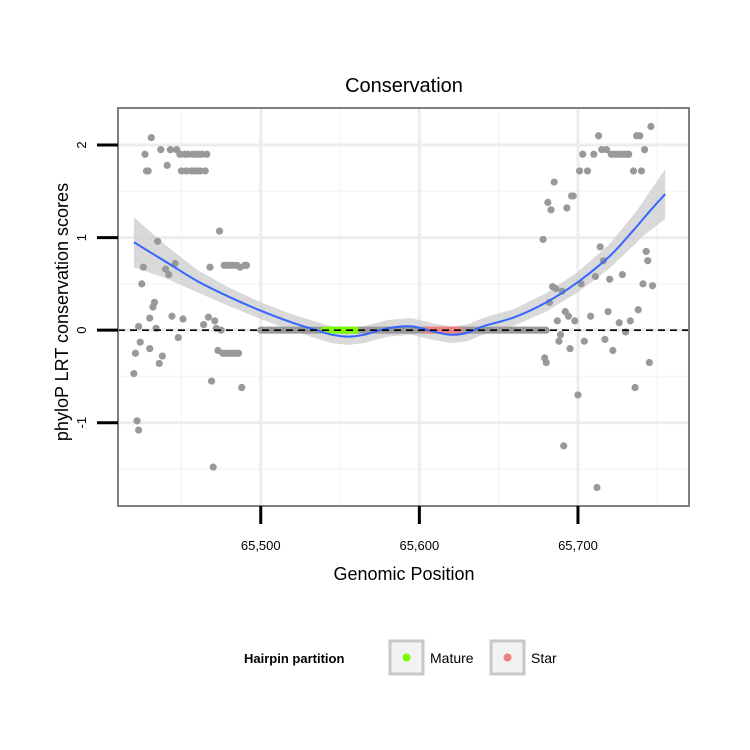 The height and width of the screenshot is (750, 750). I want to click on x-axis-title: Genomic Position, so click(403, 574).